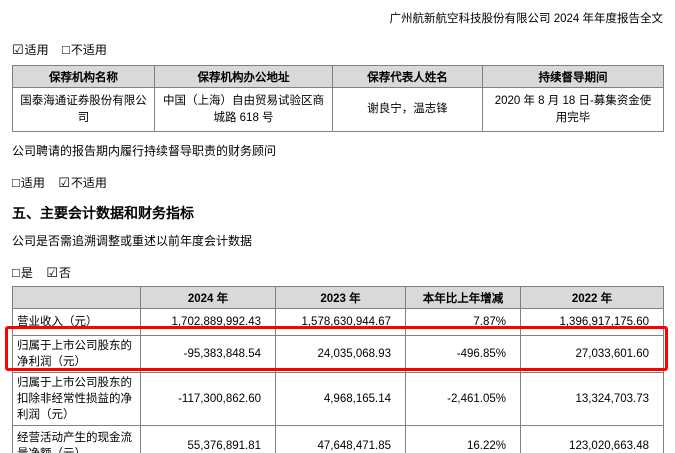 The width and height of the screenshot is (675, 453). I want to click on cell-2022: 27,033,601.60, so click(592, 354).